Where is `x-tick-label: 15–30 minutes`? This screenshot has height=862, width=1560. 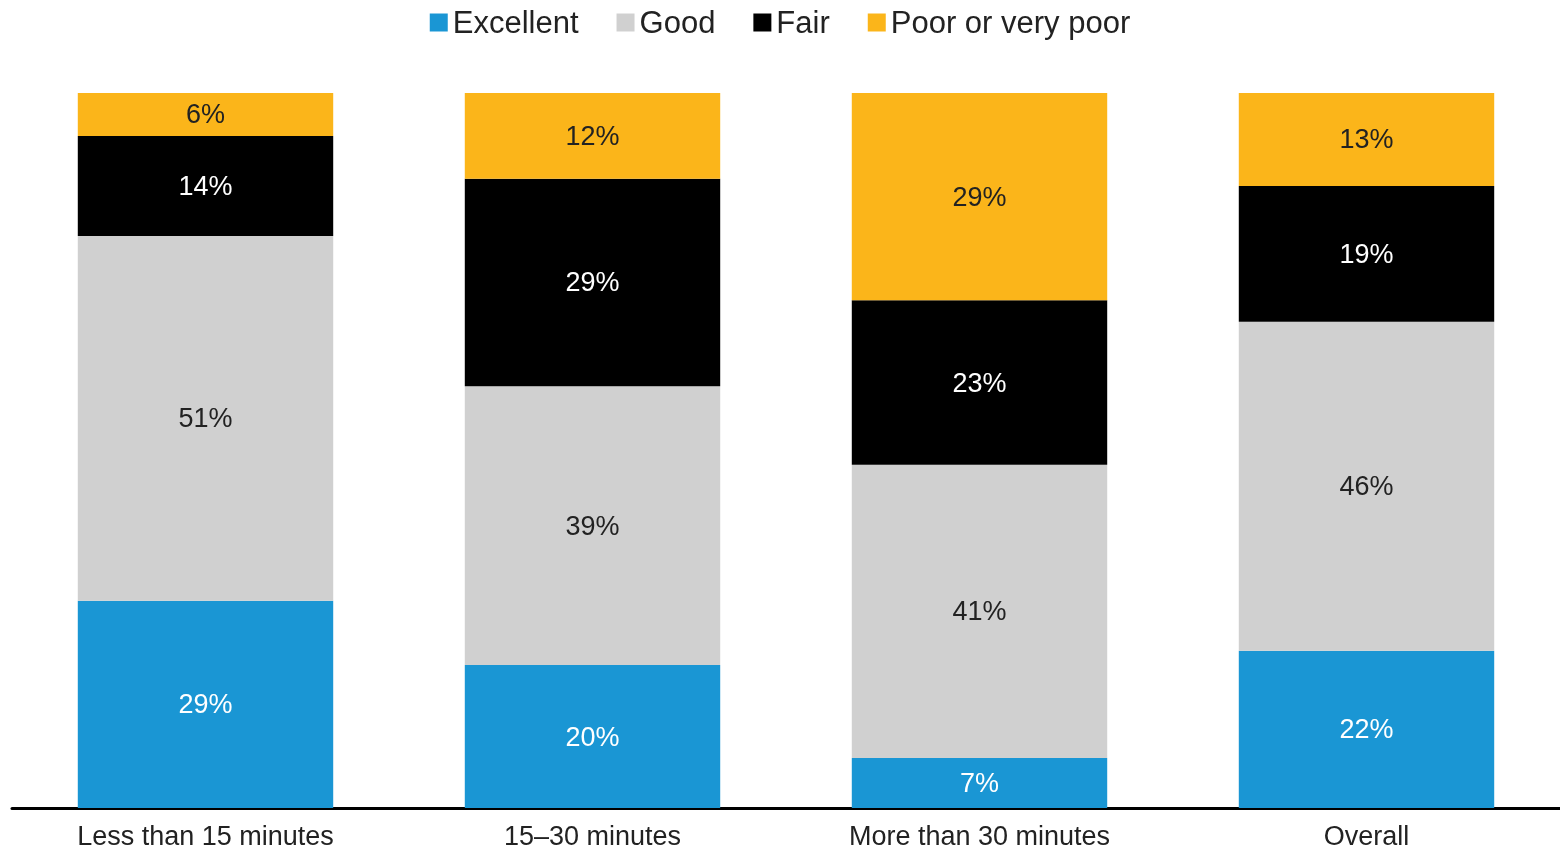 x-tick-label: 15–30 minutes is located at coordinates (592, 835).